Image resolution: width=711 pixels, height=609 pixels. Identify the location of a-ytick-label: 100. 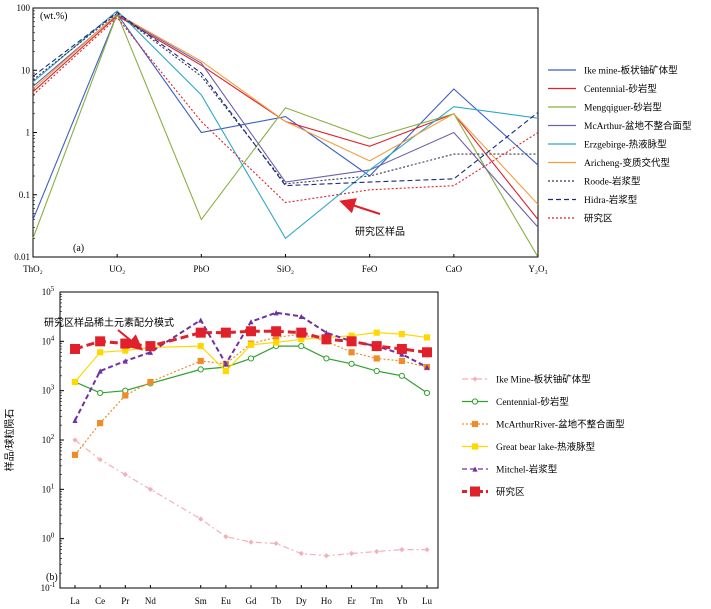
(24, 8).